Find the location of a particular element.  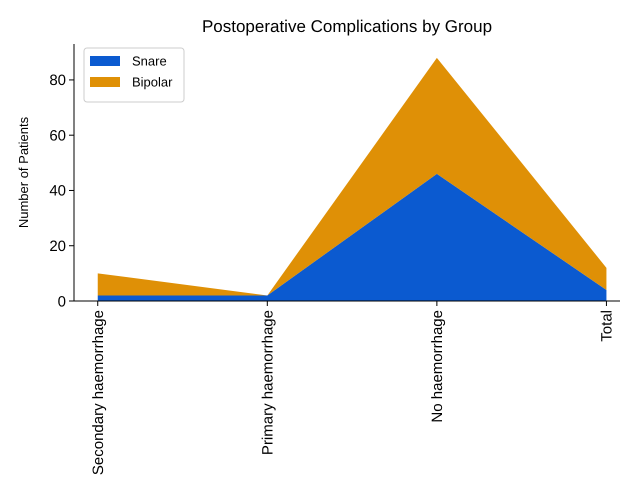

x-tick-label: No haemorrhage is located at coordinates (437, 366).